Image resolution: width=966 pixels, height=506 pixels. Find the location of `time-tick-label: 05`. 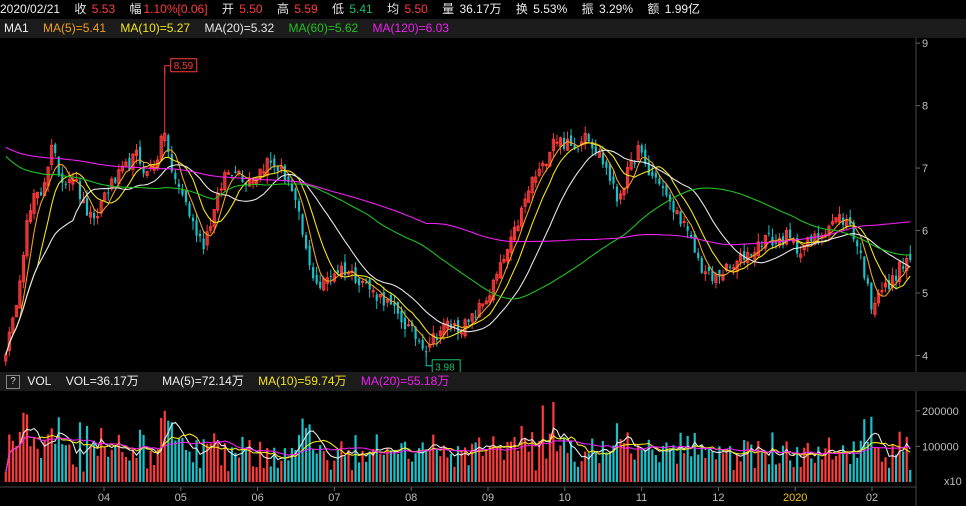

time-tick-label: 05 is located at coordinates (181, 498).